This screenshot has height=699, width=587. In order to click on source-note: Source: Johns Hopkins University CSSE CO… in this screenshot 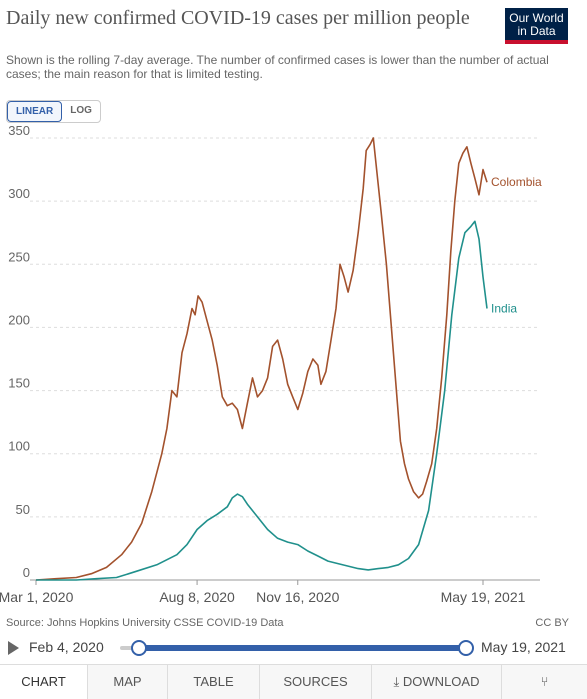, I will do `click(145, 623)`.